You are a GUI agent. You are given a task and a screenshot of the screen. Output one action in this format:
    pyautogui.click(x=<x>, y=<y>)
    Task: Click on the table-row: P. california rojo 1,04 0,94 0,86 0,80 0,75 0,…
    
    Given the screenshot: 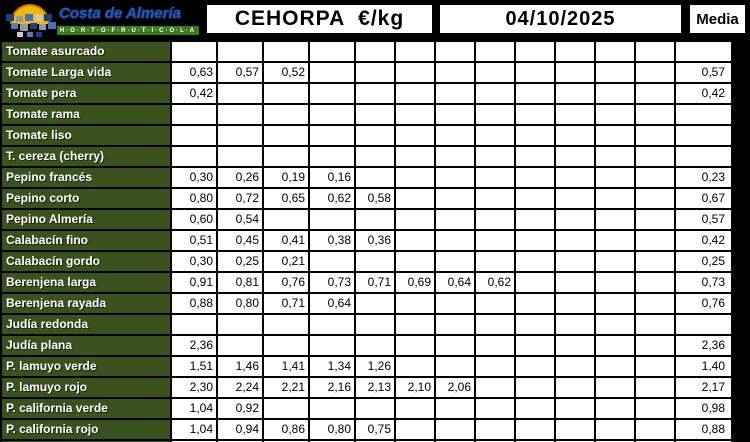 What is the action you would take?
    pyautogui.click(x=366, y=429)
    